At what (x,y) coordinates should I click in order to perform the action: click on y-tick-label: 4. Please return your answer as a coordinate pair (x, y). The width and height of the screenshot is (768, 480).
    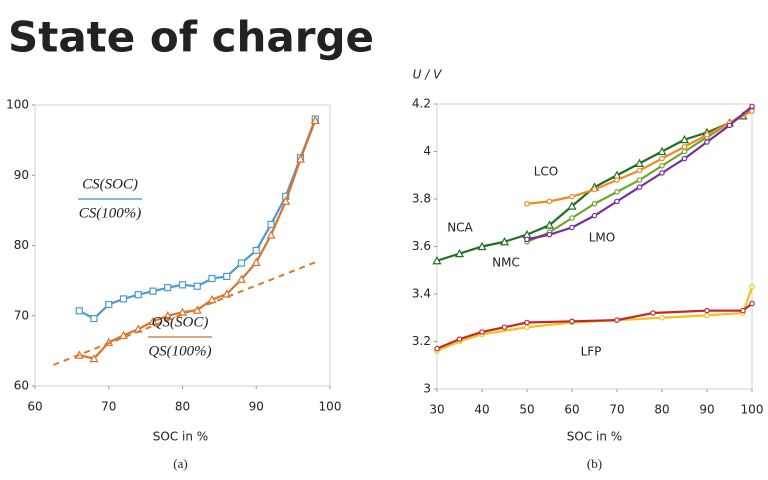
    Looking at the image, I should click on (427, 151).